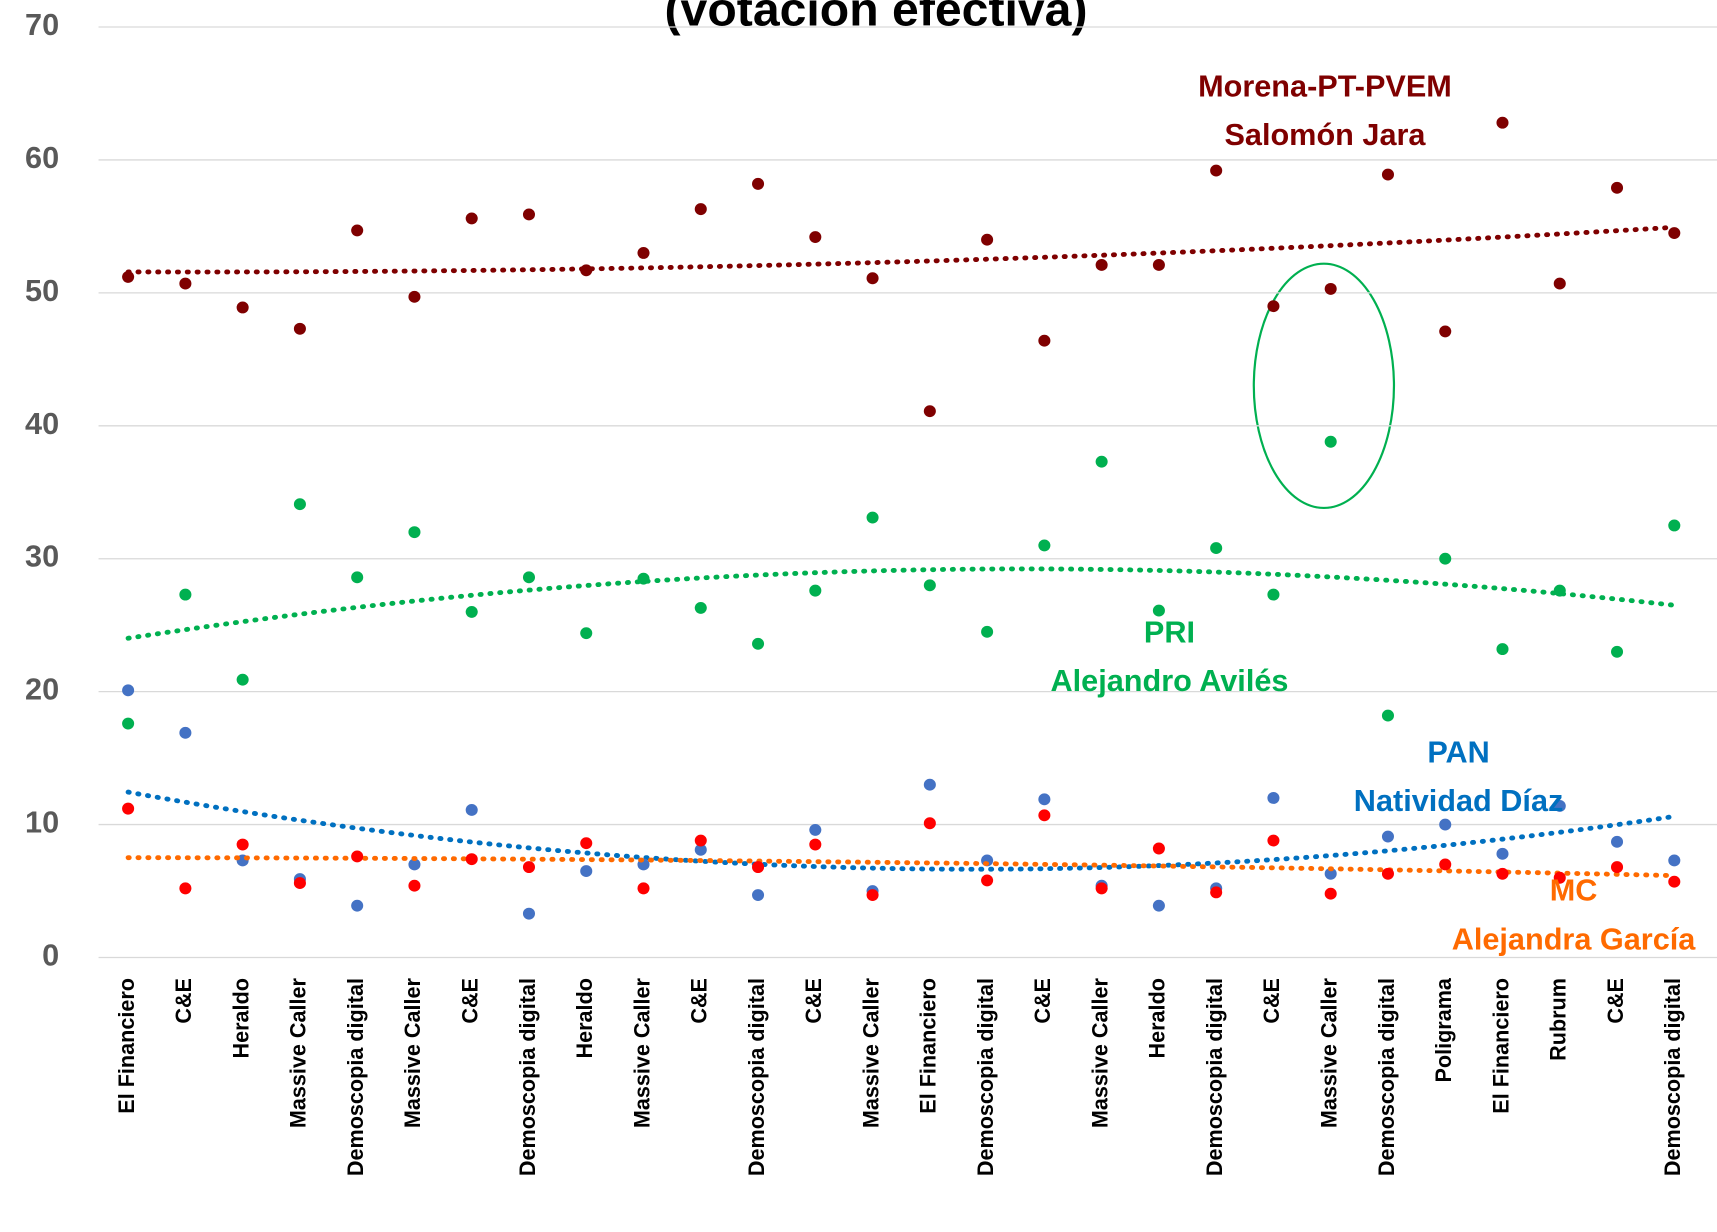 The width and height of the screenshot is (1717, 1232). What do you see at coordinates (901, 830) in the screenshot?
I see `trendline` at bounding box center [901, 830].